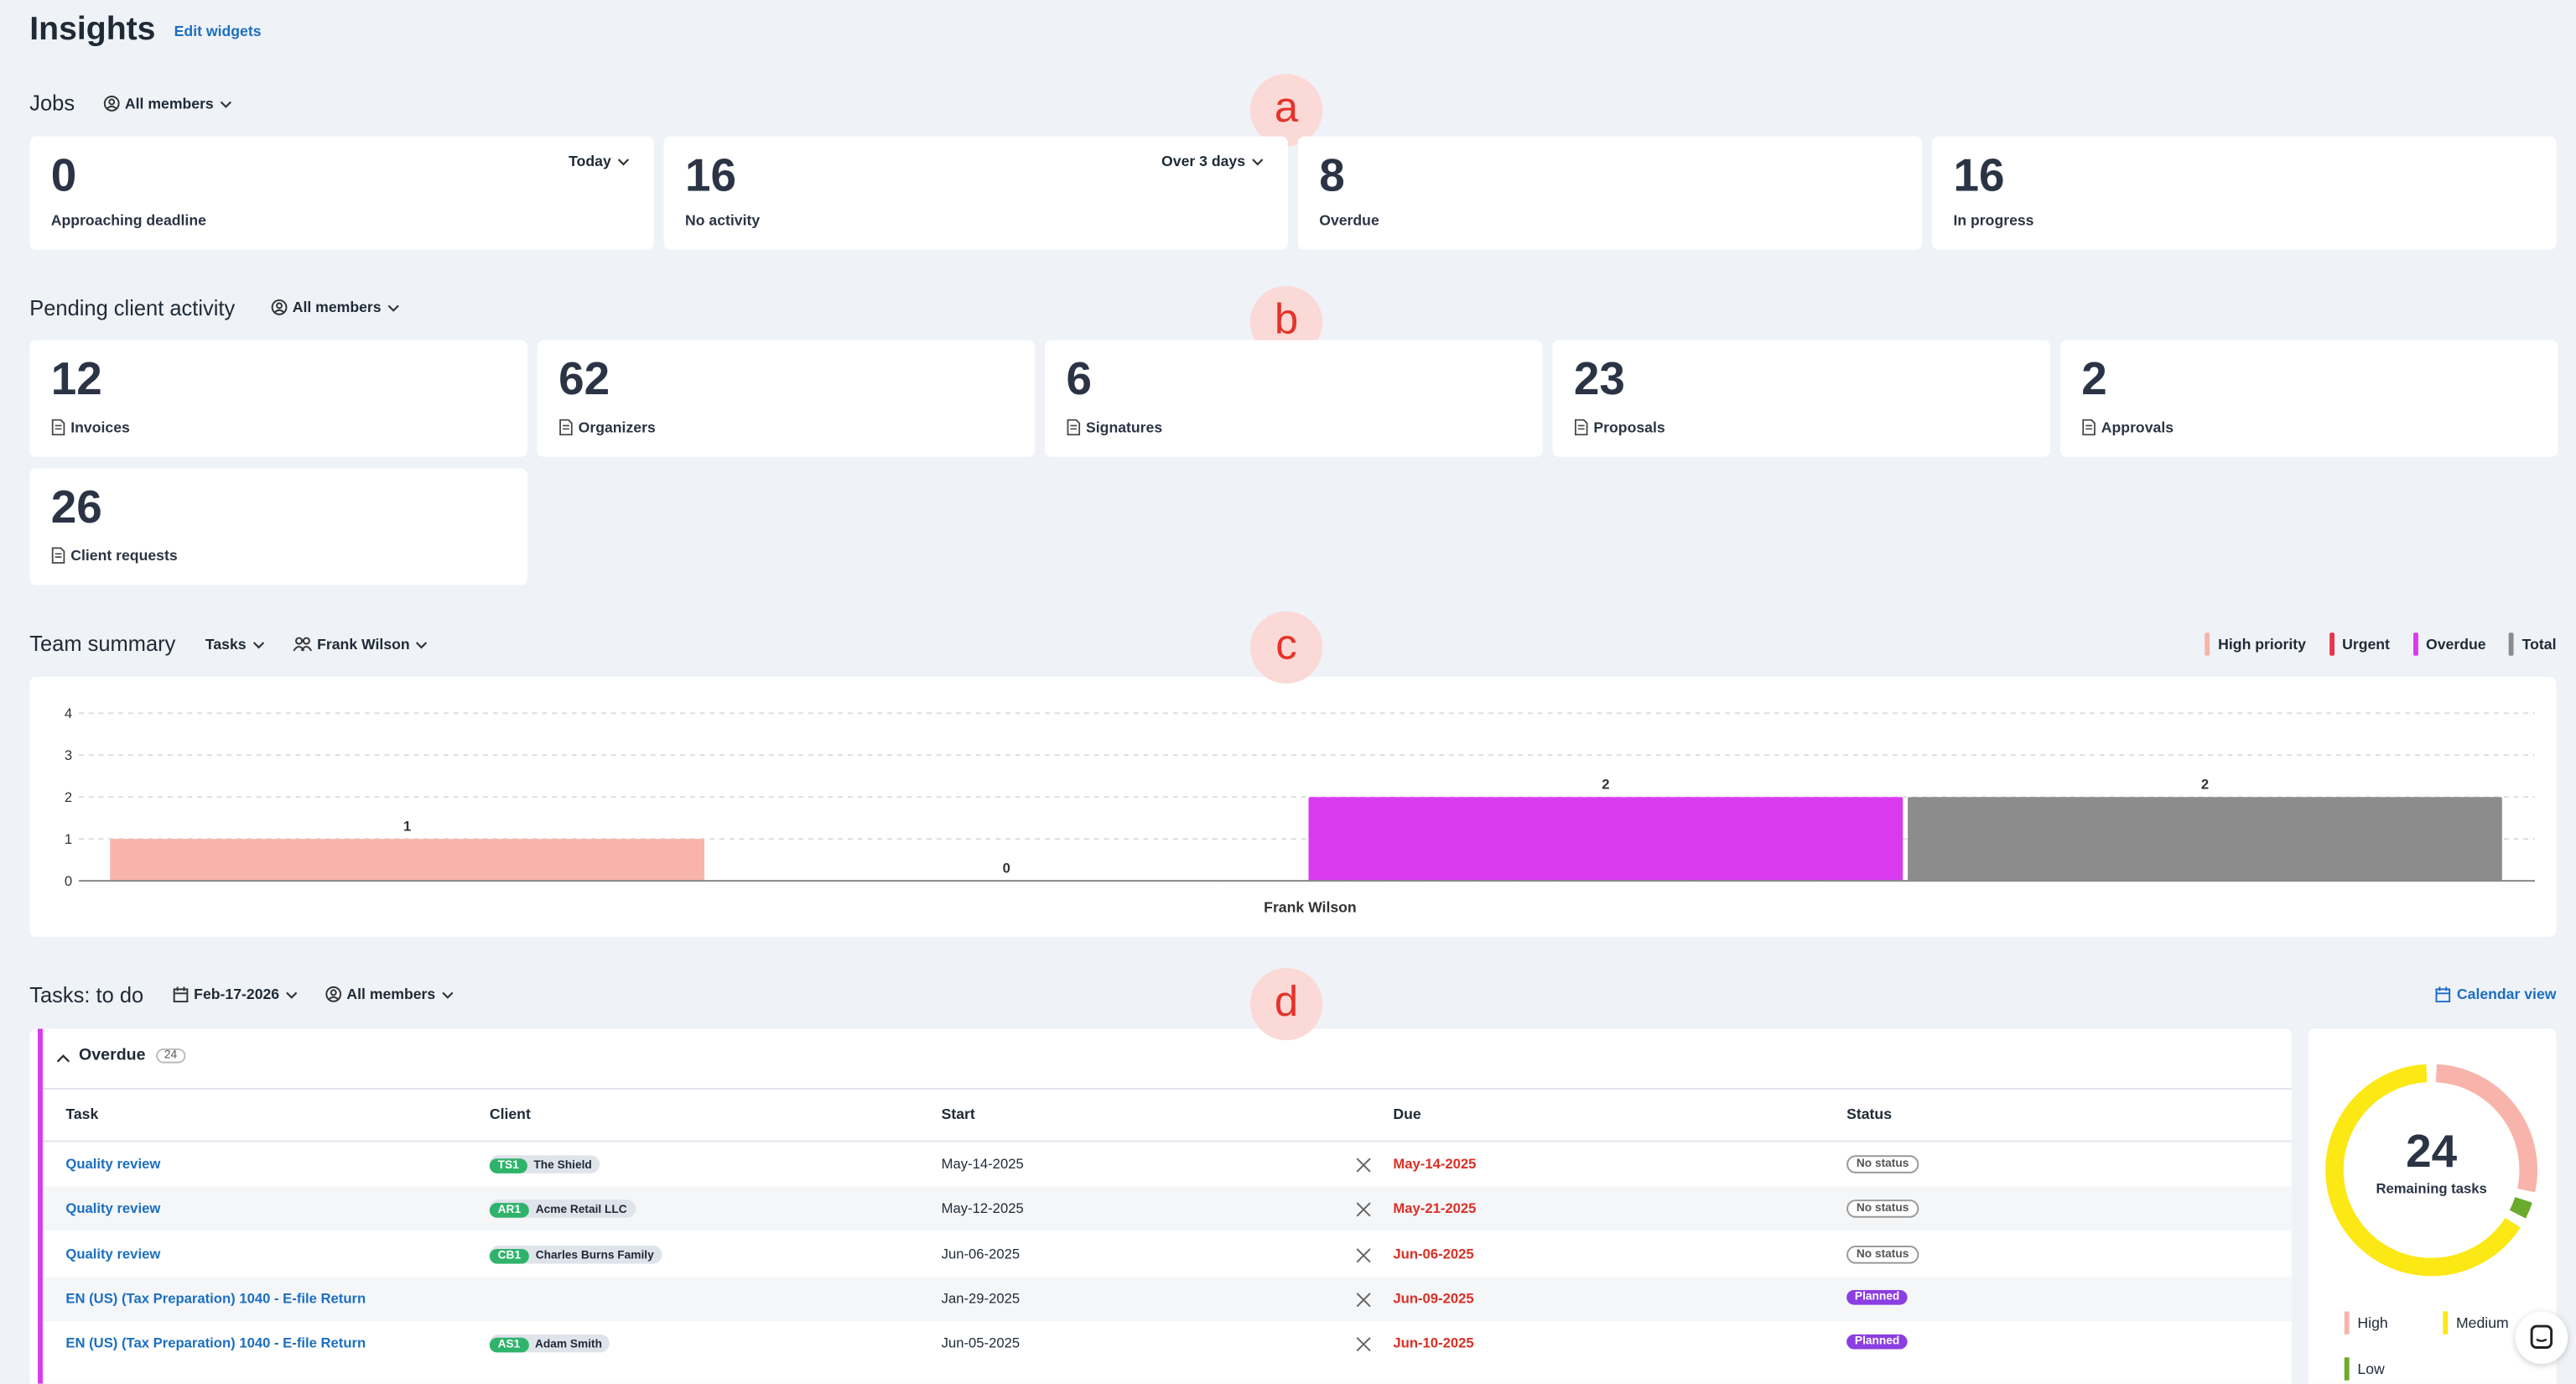 The width and height of the screenshot is (2576, 1384). I want to click on card-label: Overdue, so click(1349, 220).